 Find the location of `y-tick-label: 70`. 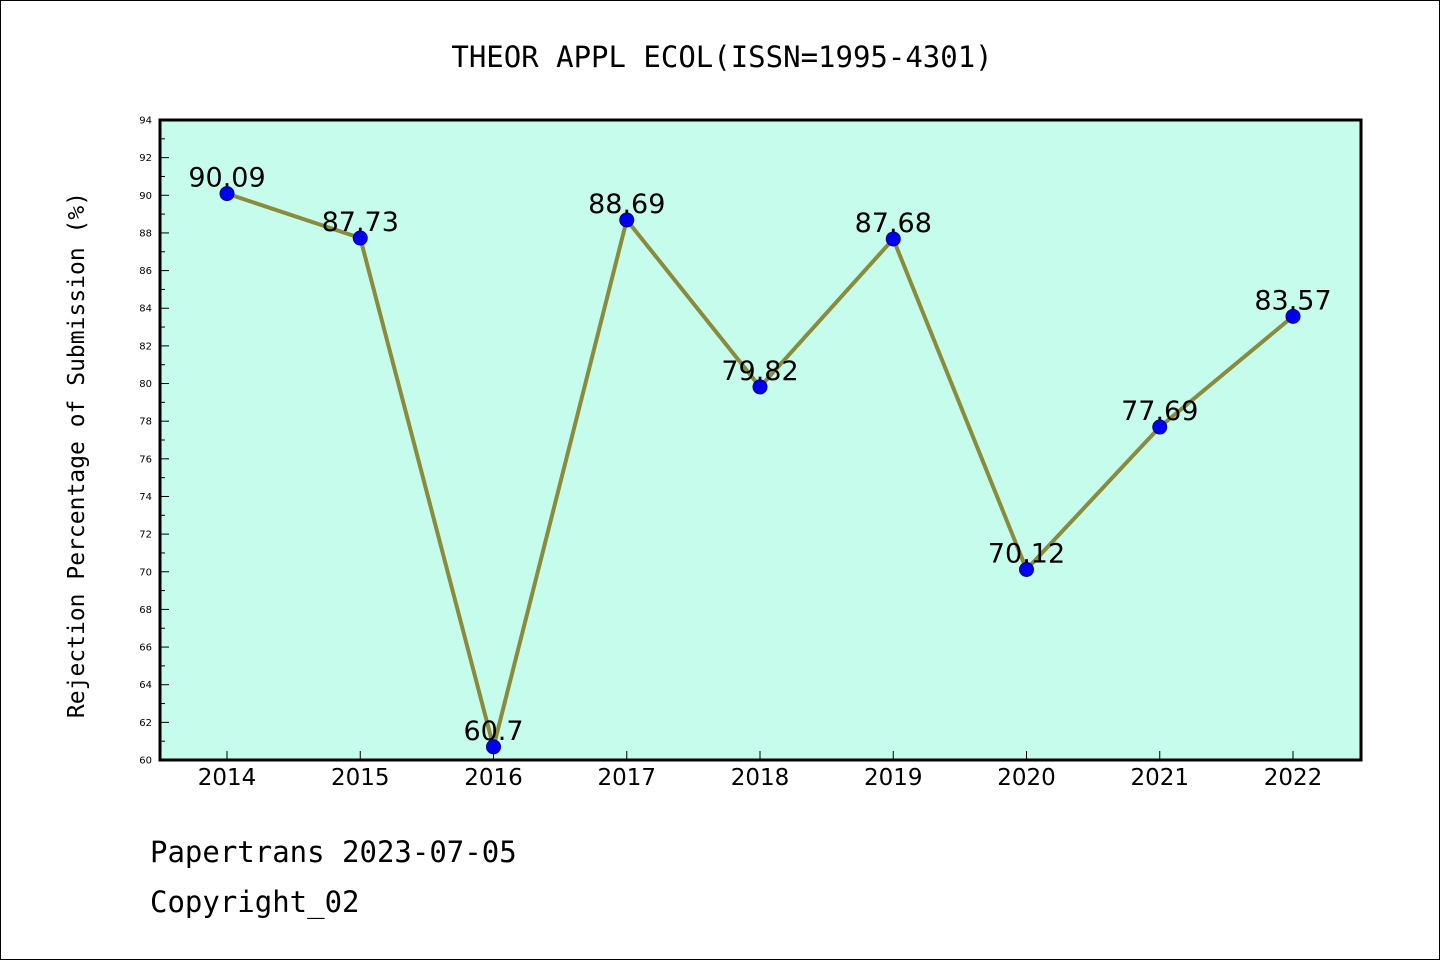

y-tick-label: 70 is located at coordinates (145, 572).